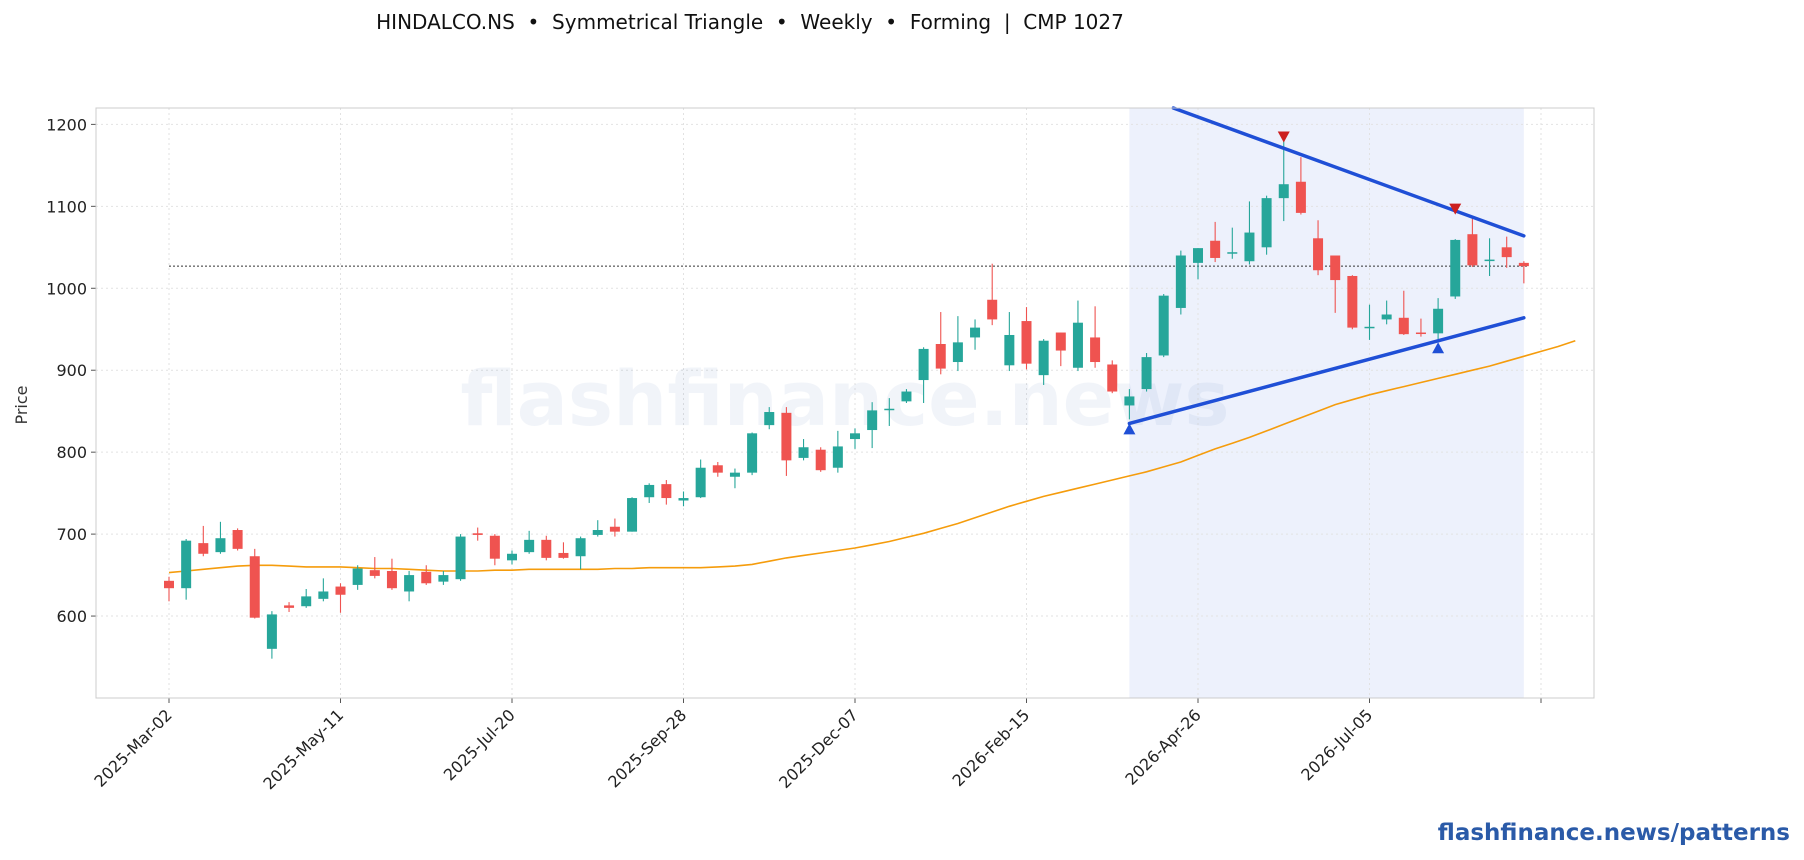  I want to click on y-axis: 600 700 800 900 1000 1100 1200, so click(71, 370).